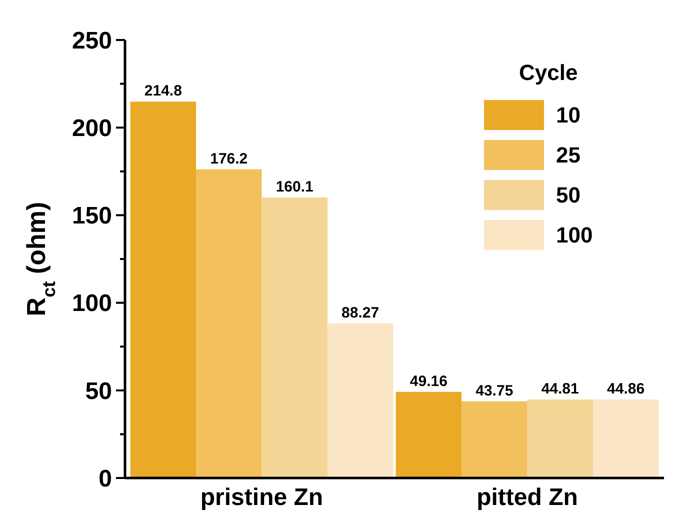 The width and height of the screenshot is (676, 521). What do you see at coordinates (105, 478) in the screenshot?
I see `y-tick-label: 0` at bounding box center [105, 478].